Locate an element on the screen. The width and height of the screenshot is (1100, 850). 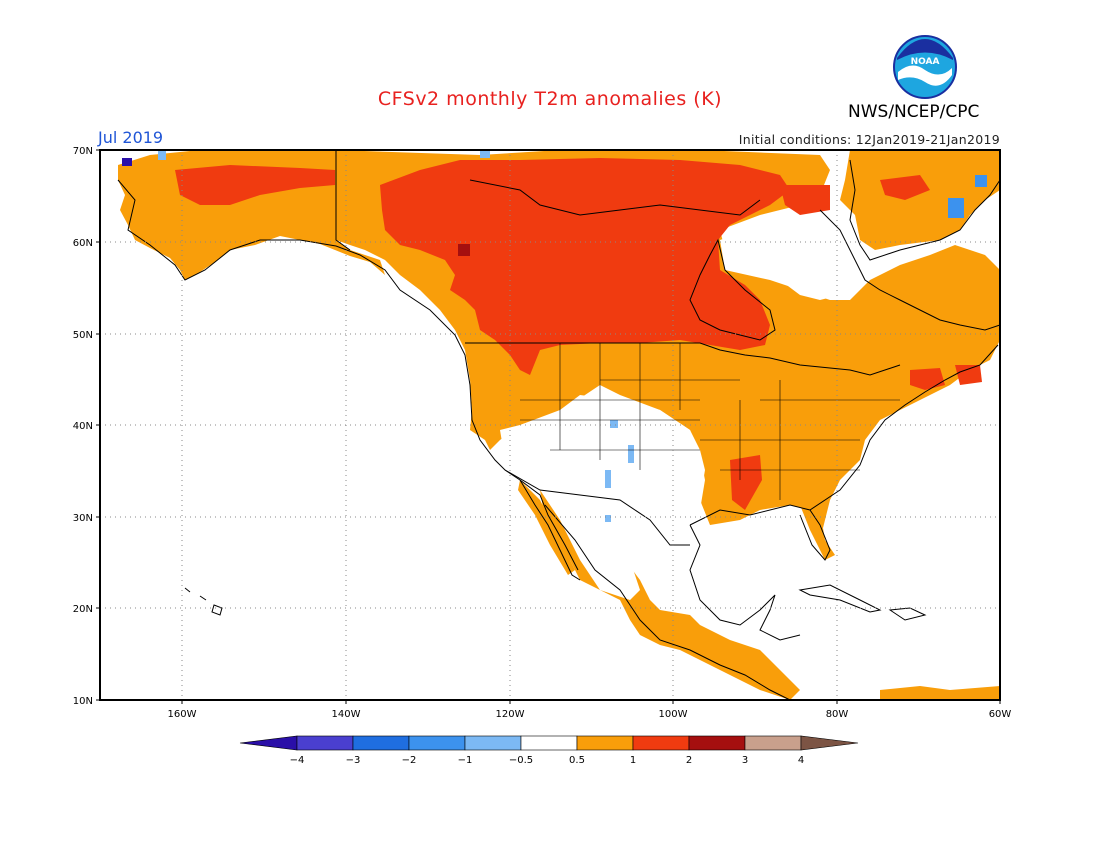
colorbar-label: 2 is located at coordinates (689, 760).